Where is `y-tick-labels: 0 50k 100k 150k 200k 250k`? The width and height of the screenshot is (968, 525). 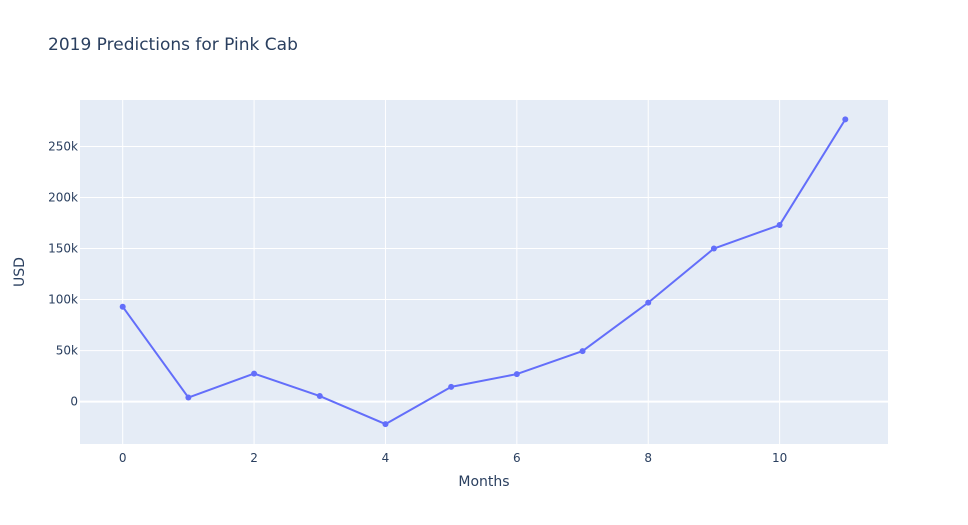
y-tick-labels: 0 50k 100k 150k 200k 250k is located at coordinates (63, 273).